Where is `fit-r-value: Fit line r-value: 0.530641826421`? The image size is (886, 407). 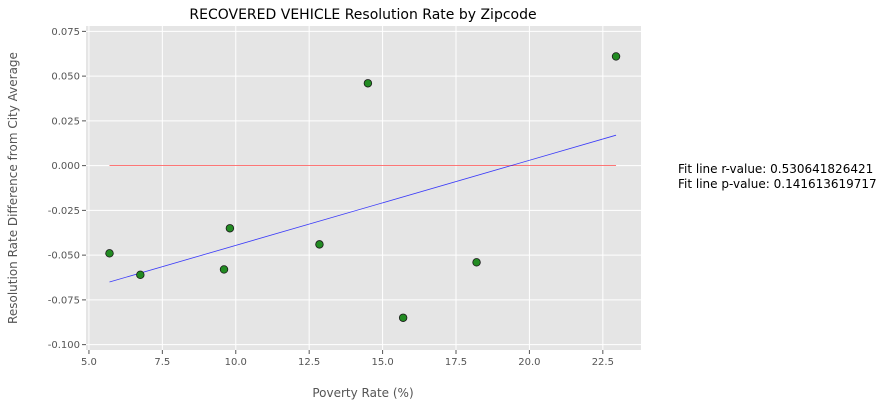
fit-r-value: Fit line r-value: 0.530641826421 is located at coordinates (776, 169).